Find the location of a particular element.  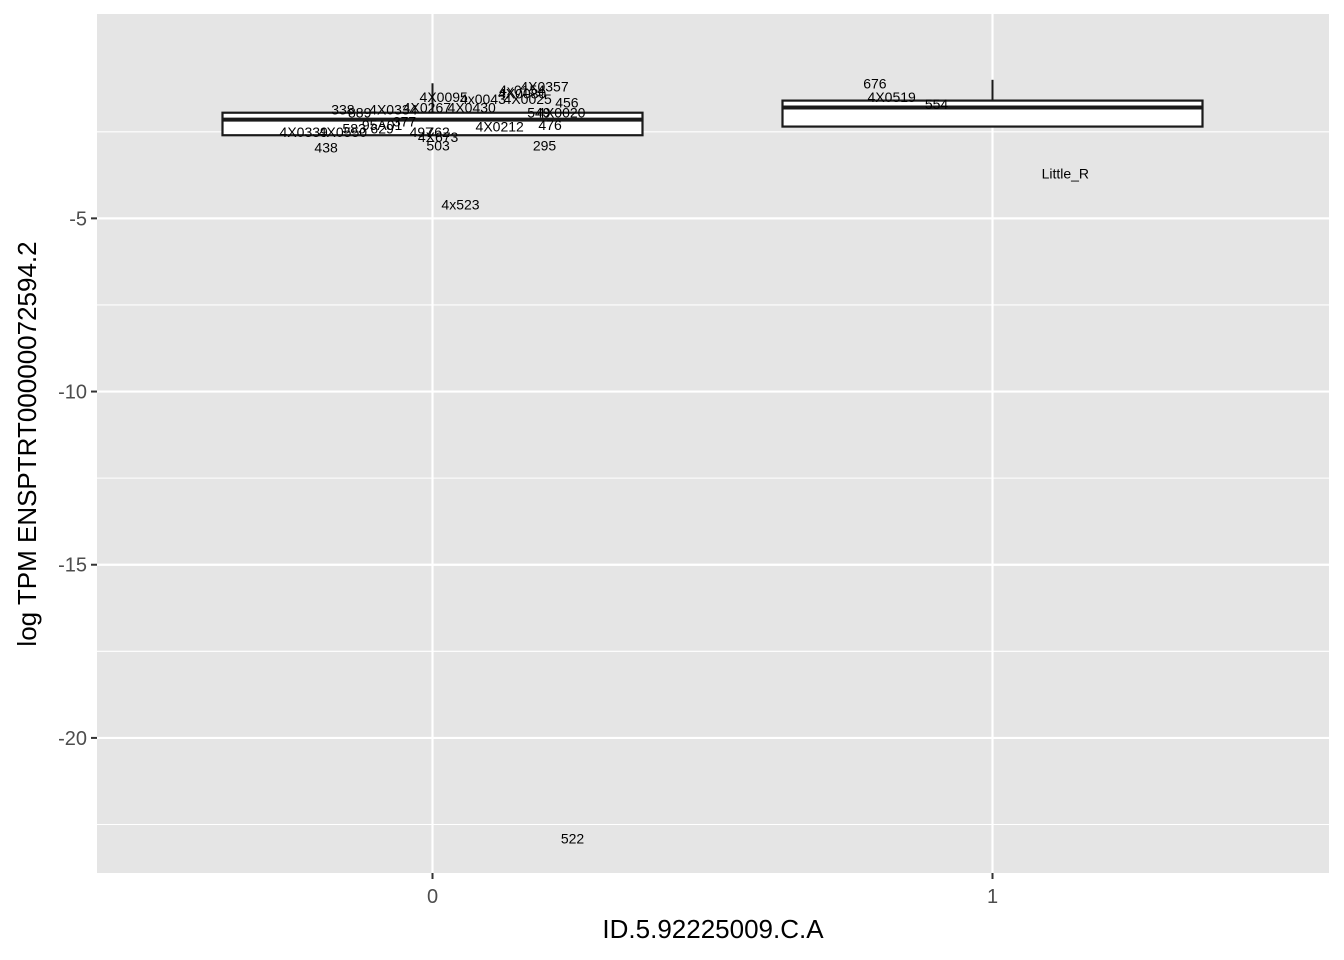

point-label: 4x523 is located at coordinates (460, 205).